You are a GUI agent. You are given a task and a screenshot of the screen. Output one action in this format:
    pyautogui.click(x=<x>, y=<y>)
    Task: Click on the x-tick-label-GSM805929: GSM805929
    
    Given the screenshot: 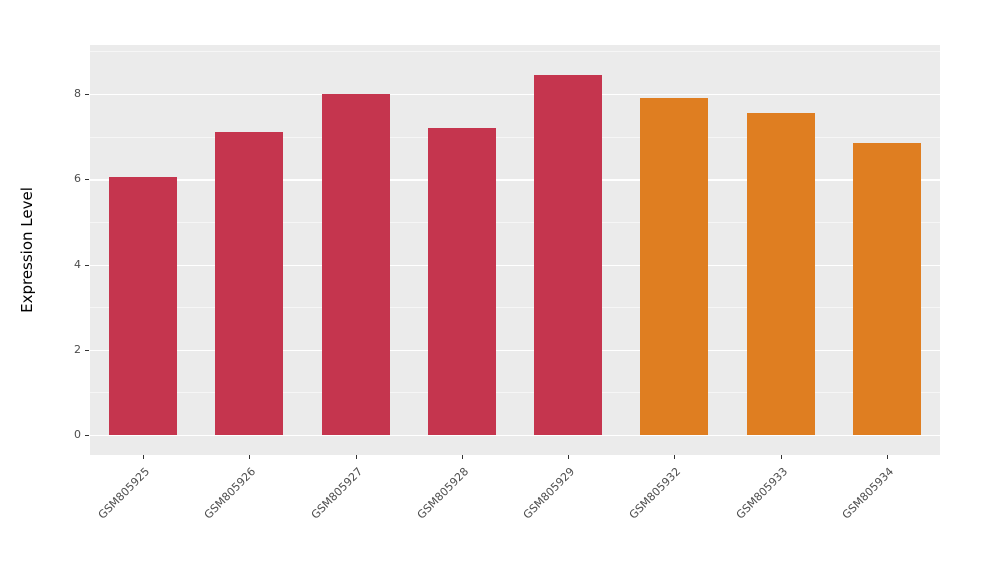 What is the action you would take?
    pyautogui.click(x=549, y=493)
    